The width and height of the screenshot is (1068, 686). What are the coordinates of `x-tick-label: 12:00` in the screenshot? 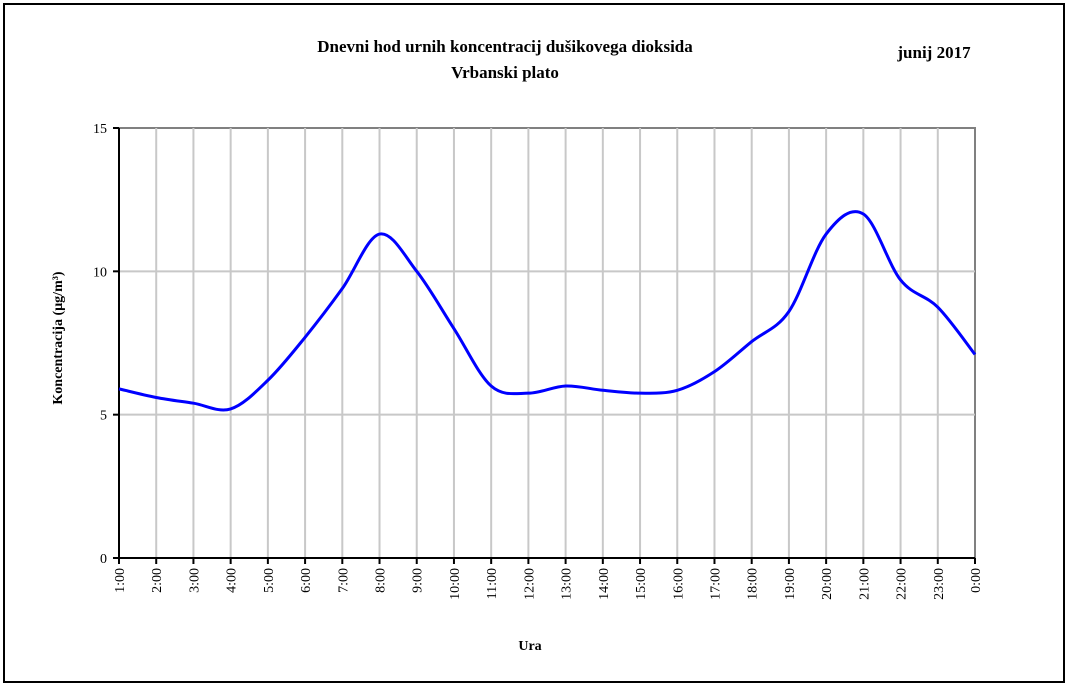 It's located at (529, 584).